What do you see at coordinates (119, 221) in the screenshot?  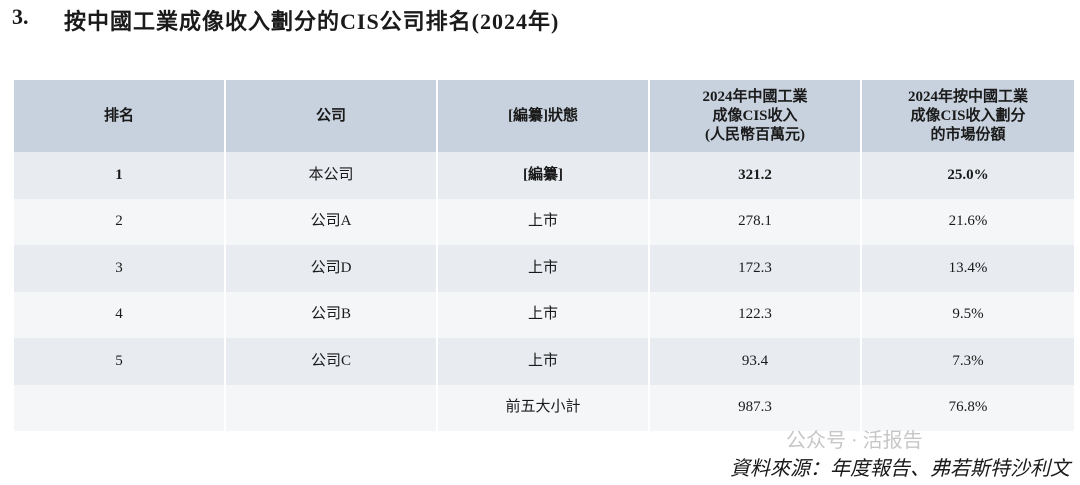 I see `table-cell: 2` at bounding box center [119, 221].